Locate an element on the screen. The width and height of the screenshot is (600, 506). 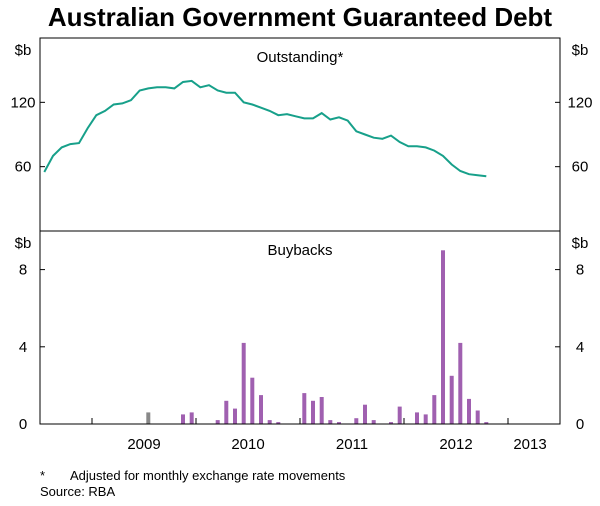
x-tick-label: 2013 is located at coordinates (529, 444).